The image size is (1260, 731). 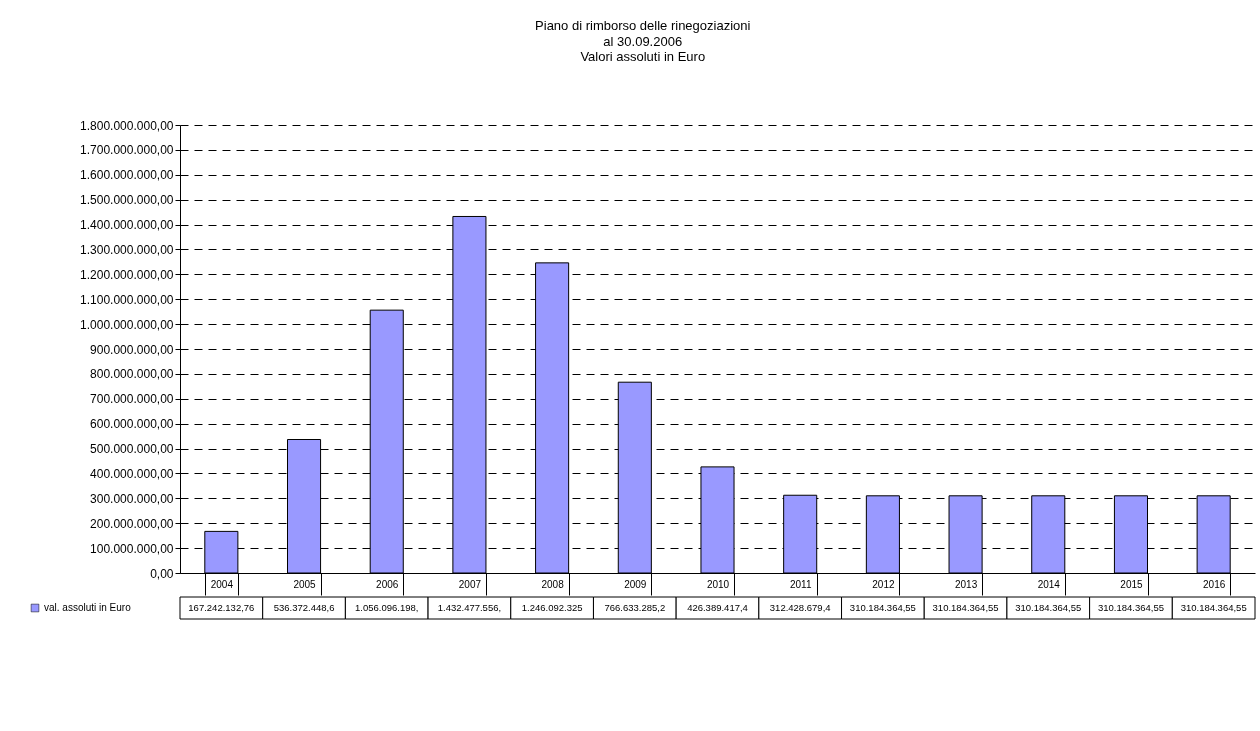 I want to click on y-tick-label: 1.000.000.000,00, so click(x=127, y=324).